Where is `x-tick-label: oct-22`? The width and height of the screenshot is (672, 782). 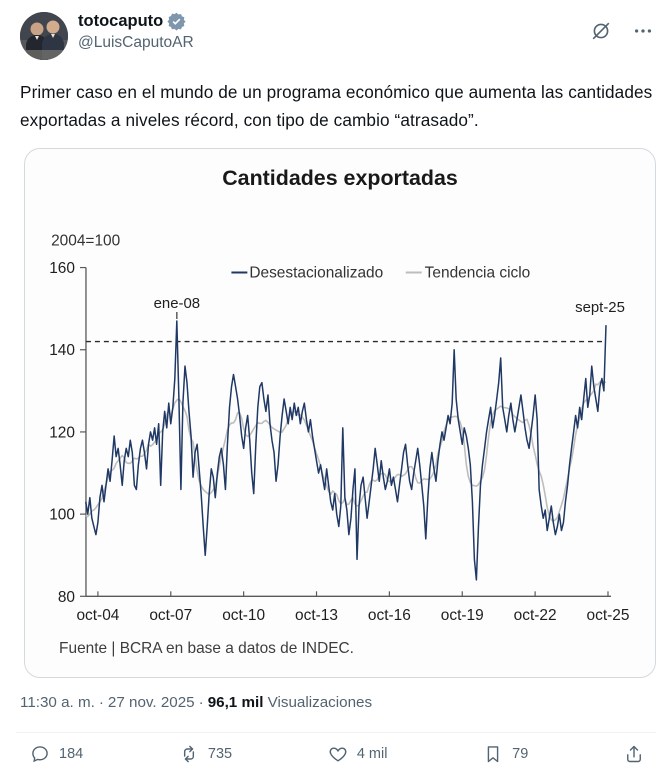
x-tick-label: oct-22 is located at coordinates (535, 615).